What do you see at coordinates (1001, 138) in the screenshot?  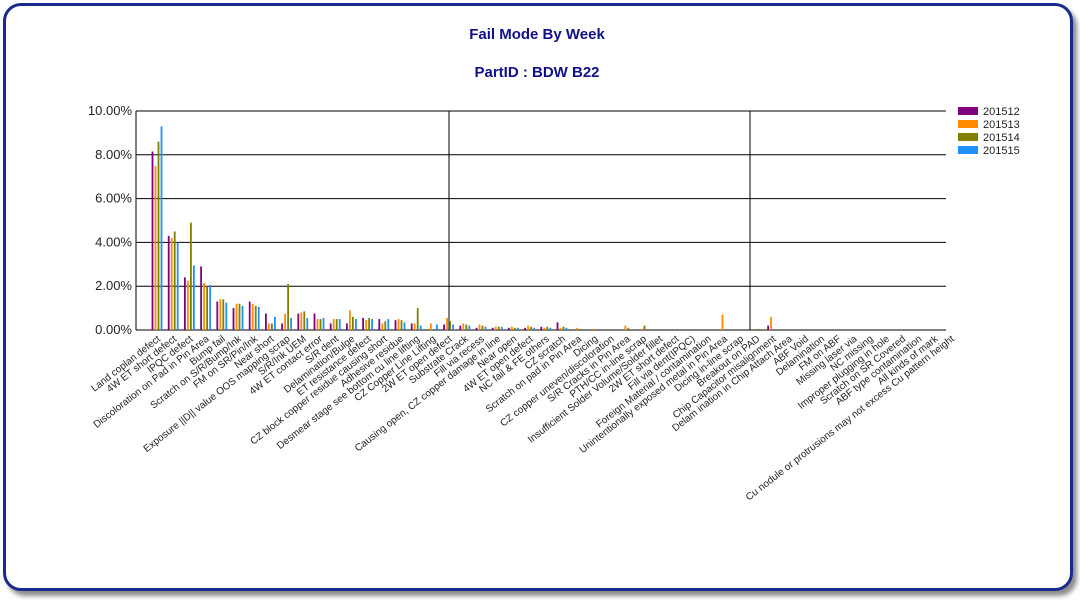 I see `legend-label: 201514` at bounding box center [1001, 138].